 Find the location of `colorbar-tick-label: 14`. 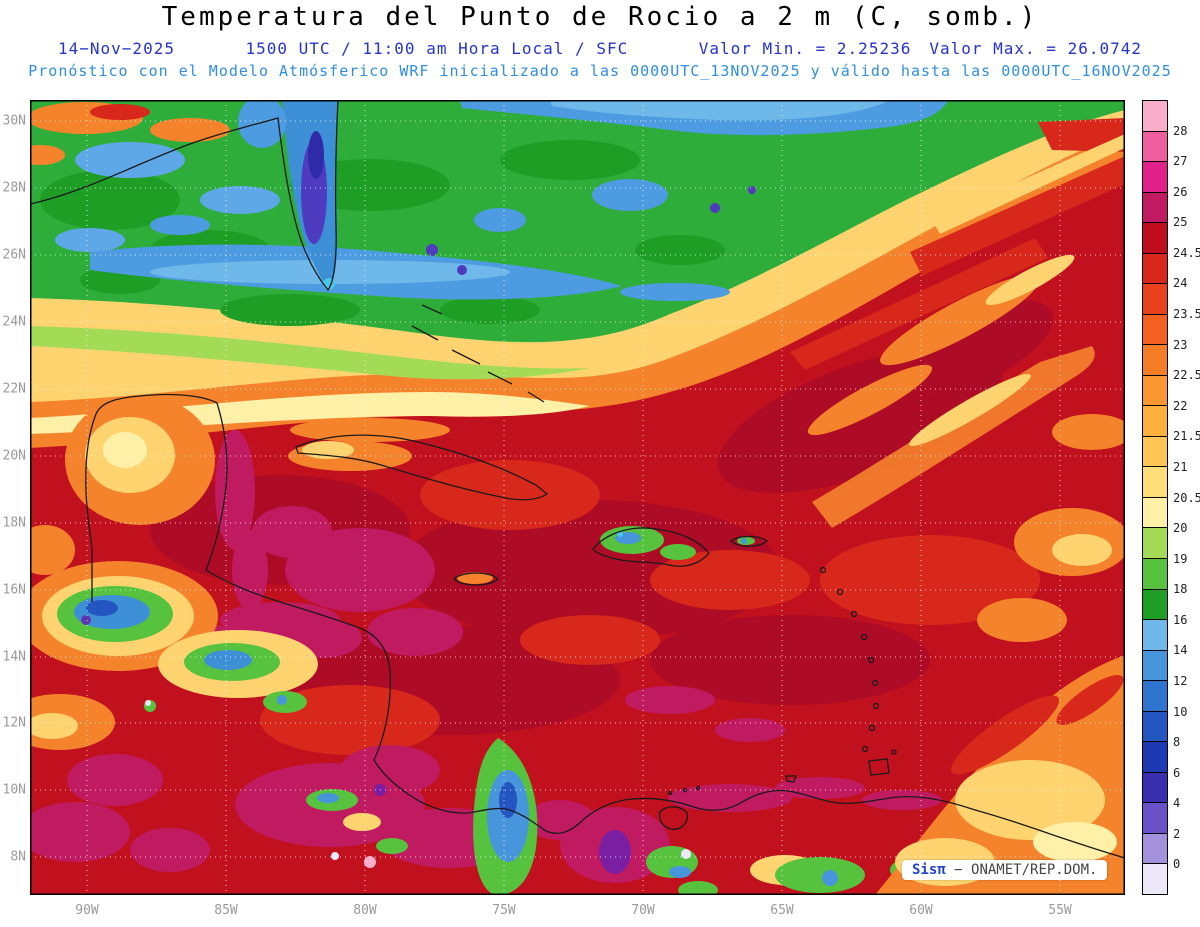

colorbar-tick-label: 14 is located at coordinates (1180, 650).